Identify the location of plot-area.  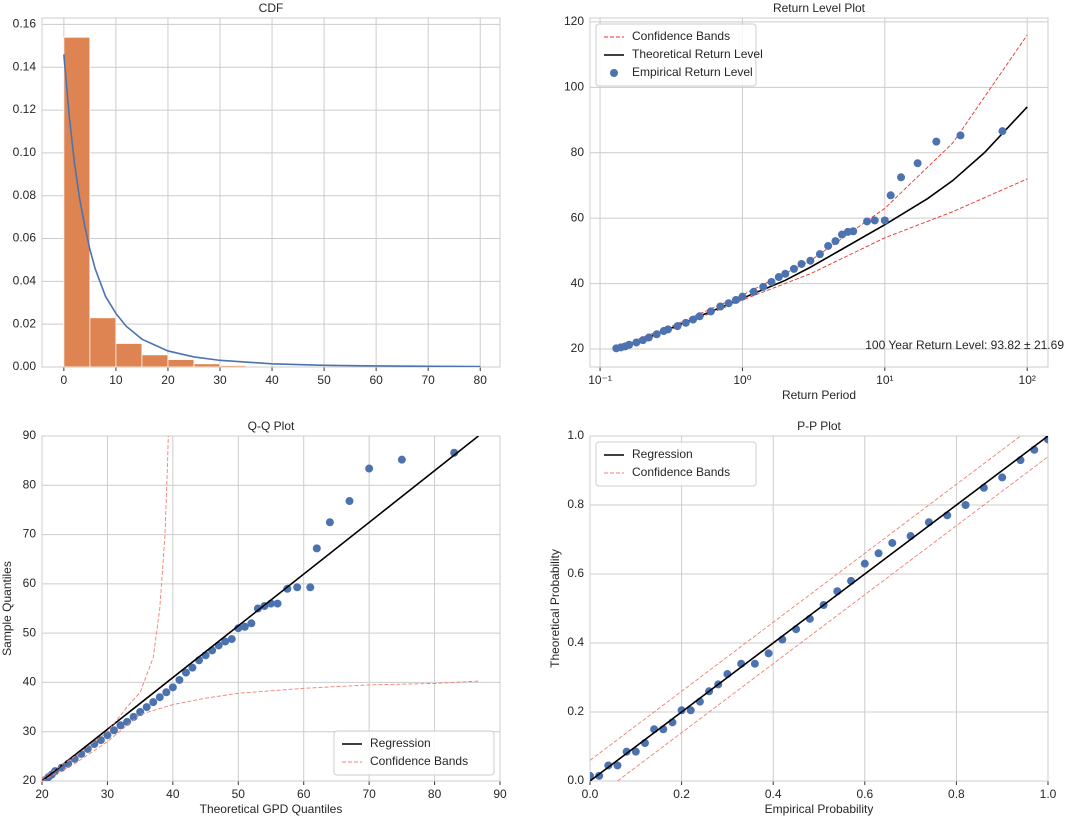
(820, 193).